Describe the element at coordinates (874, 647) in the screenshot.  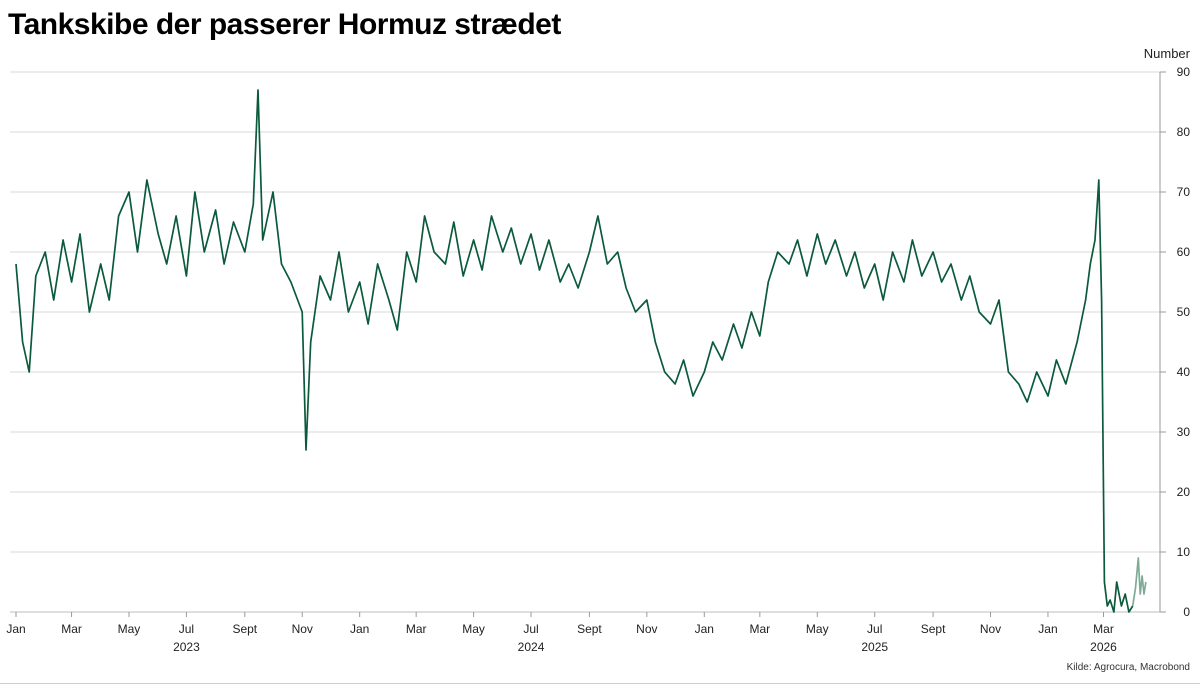
I see `x-year-label: 2025` at that location.